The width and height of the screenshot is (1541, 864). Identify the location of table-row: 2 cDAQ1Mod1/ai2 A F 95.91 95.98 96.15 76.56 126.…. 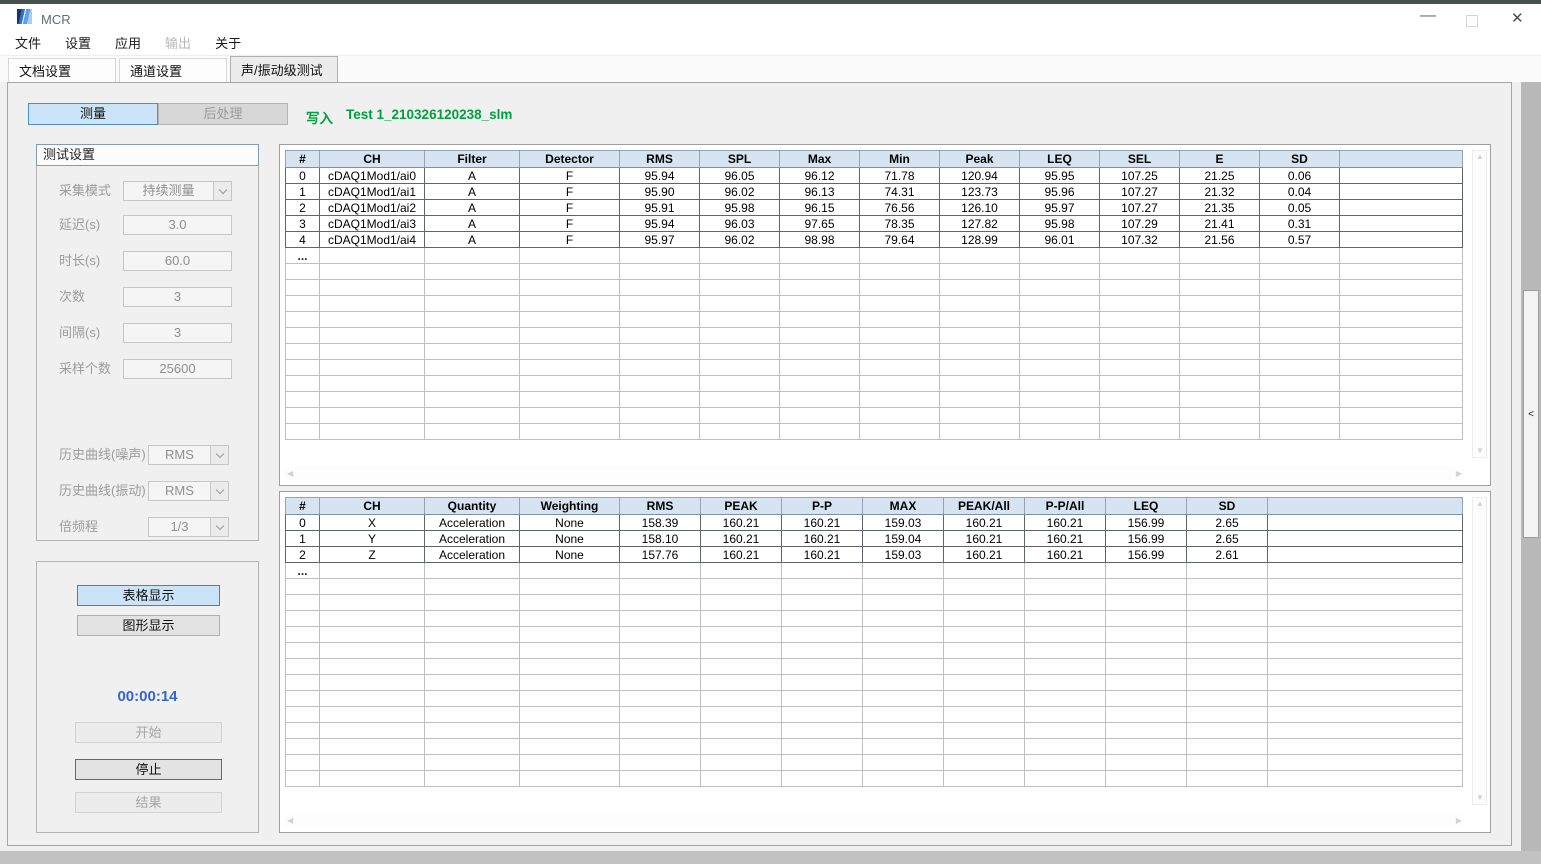
(874, 207).